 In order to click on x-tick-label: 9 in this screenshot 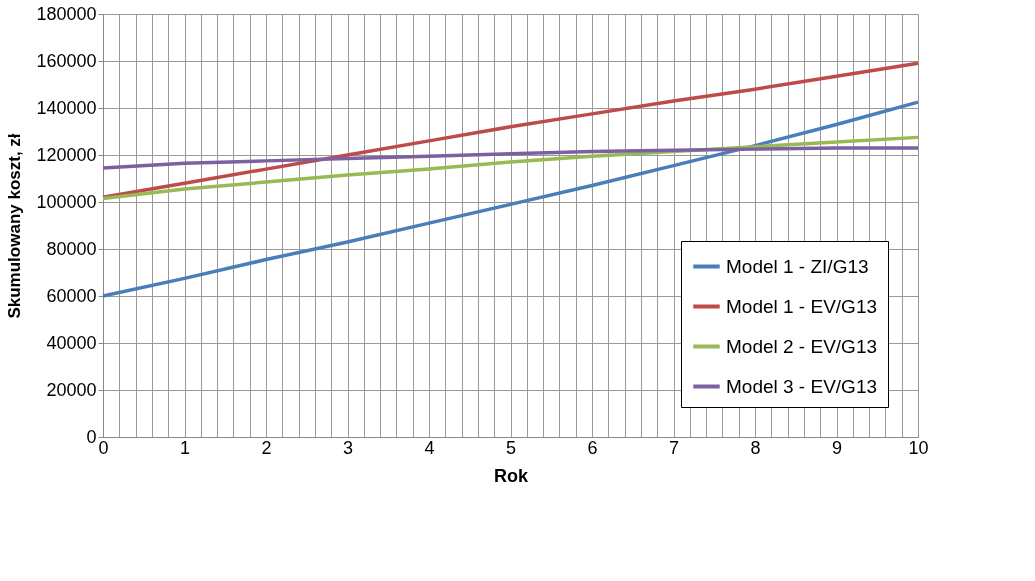, I will do `click(837, 447)`.